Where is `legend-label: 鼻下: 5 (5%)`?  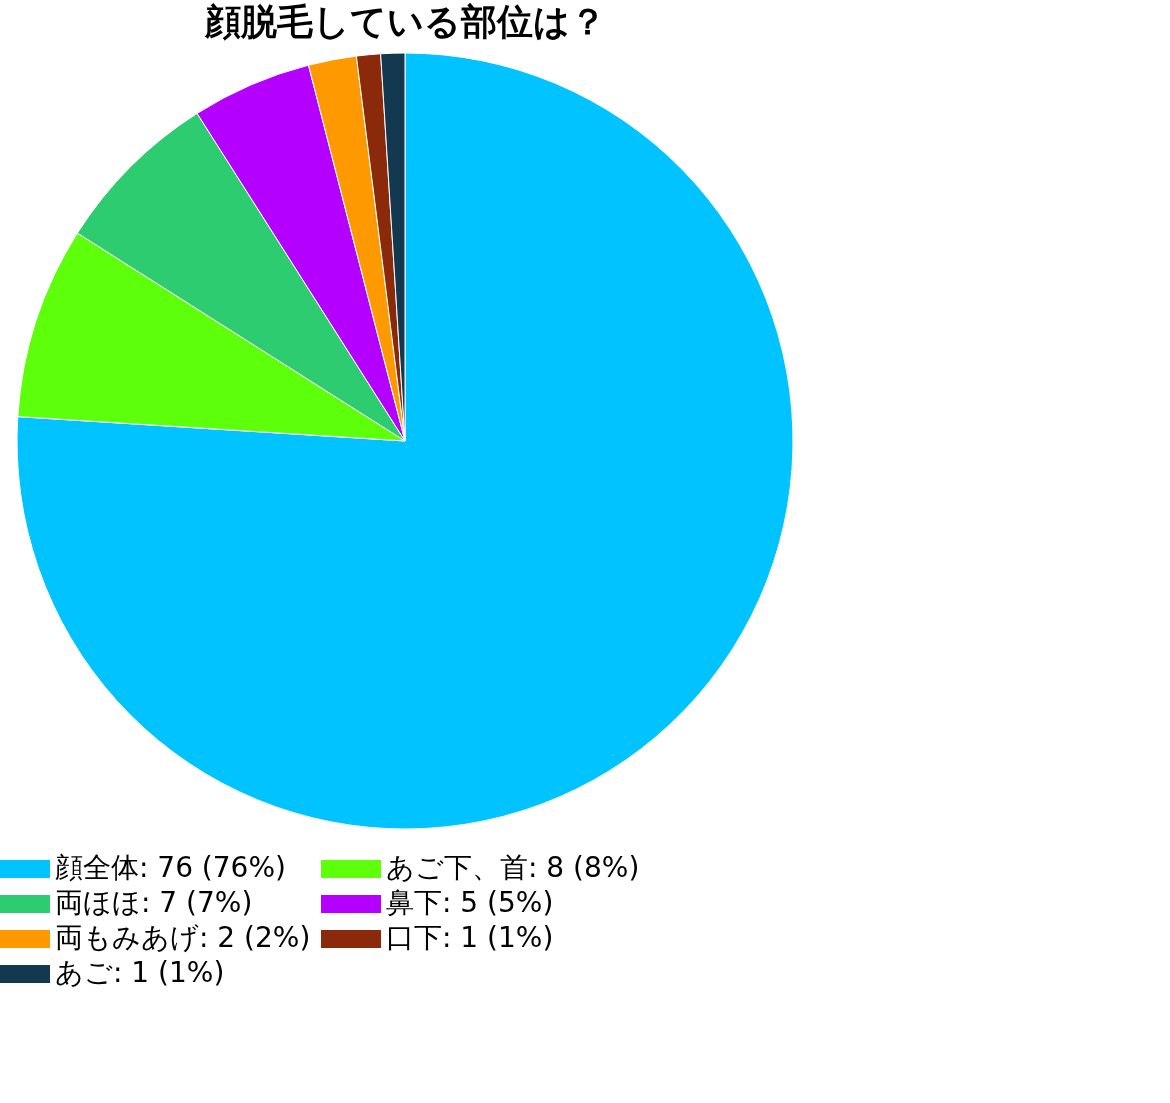 legend-label: 鼻下: 5 (5%) is located at coordinates (470, 902).